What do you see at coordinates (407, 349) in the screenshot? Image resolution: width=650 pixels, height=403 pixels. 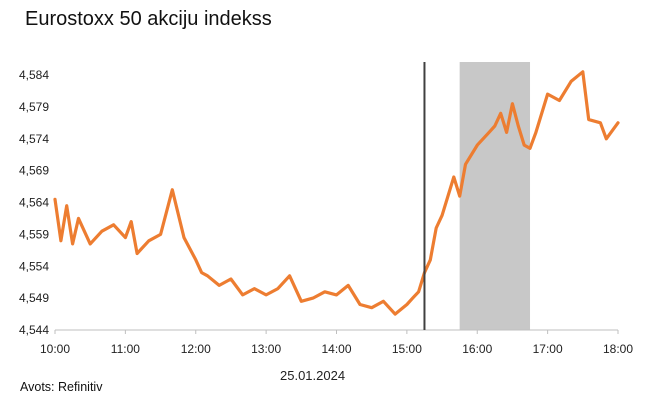 I see `x-tick-label: 15:00` at bounding box center [407, 349].